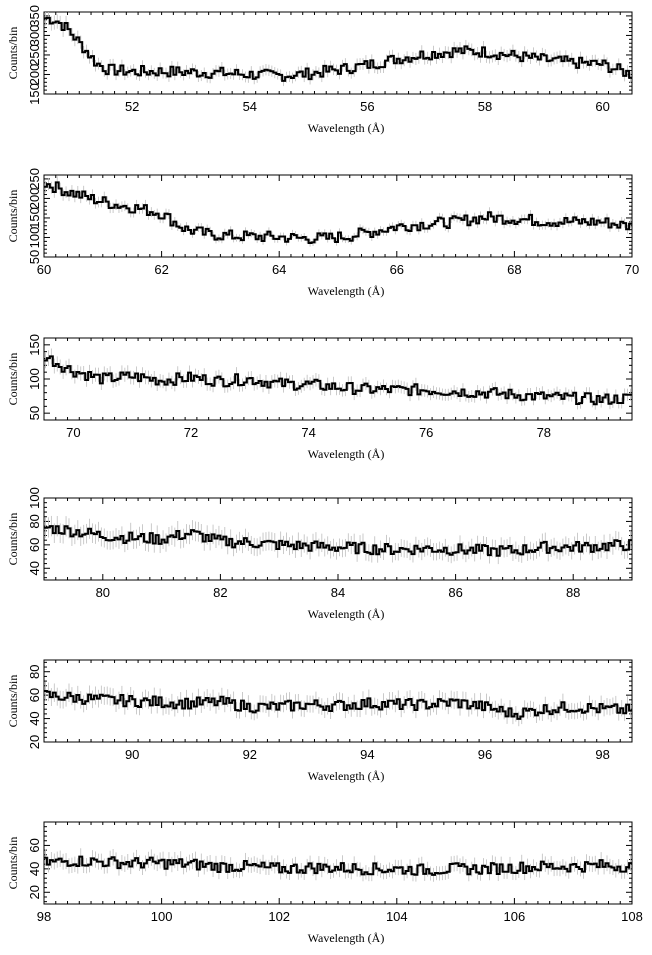 The image size is (652, 955). I want to click on x-tick-label: 72, so click(191, 432).